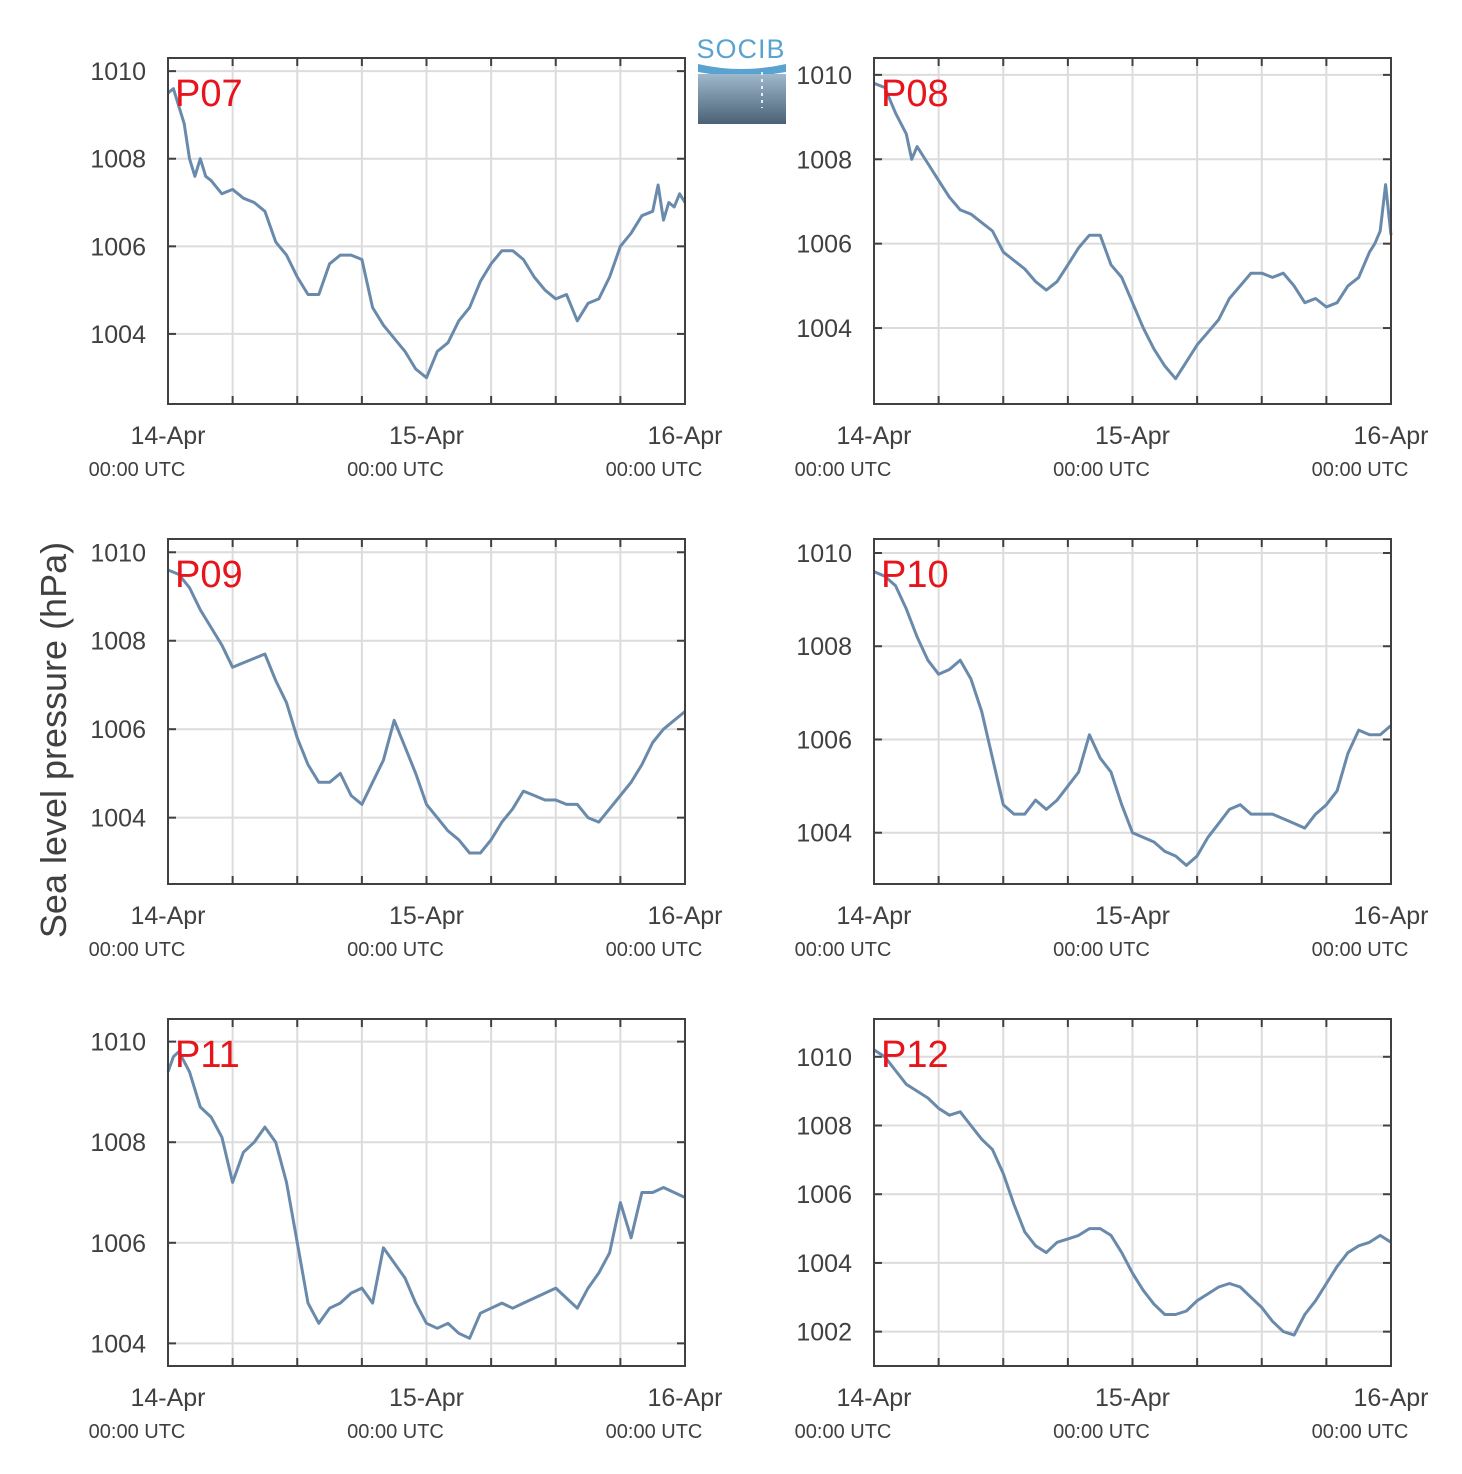  What do you see at coordinates (742, 99) in the screenshot?
I see `logo-block` at bounding box center [742, 99].